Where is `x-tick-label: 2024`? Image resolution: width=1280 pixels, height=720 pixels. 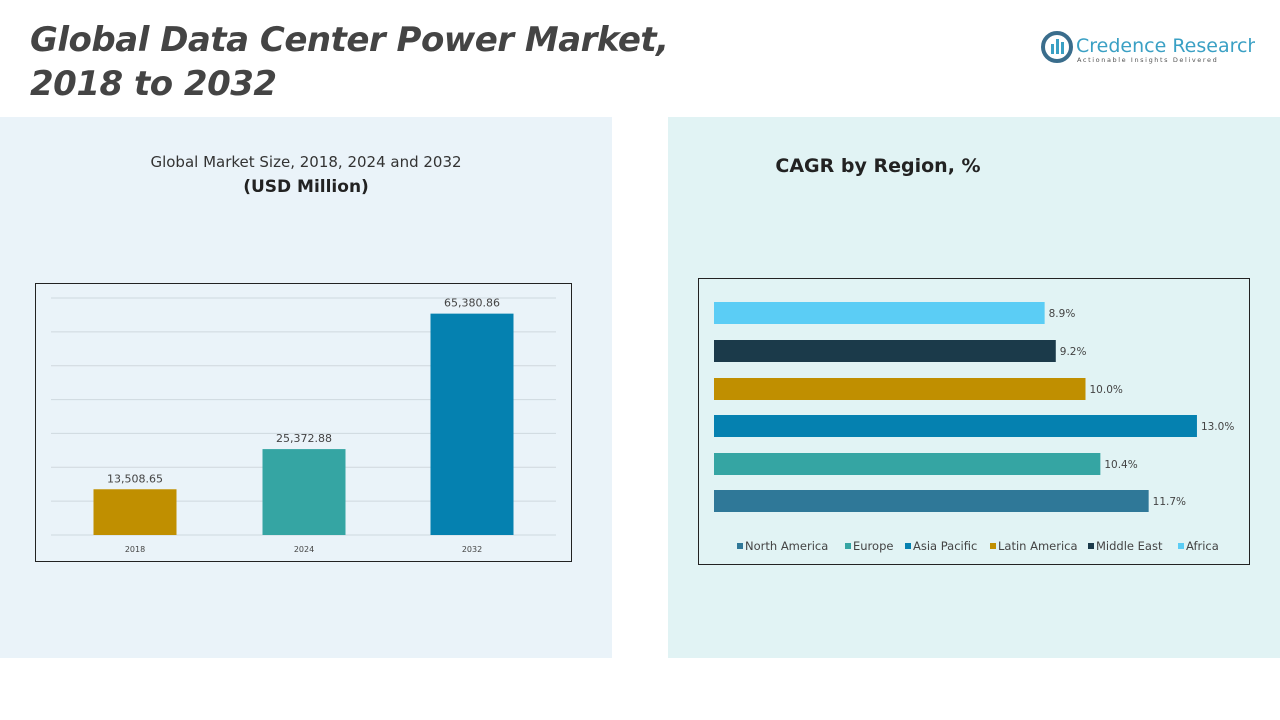
x-tick-label: 2024 is located at coordinates (304, 549).